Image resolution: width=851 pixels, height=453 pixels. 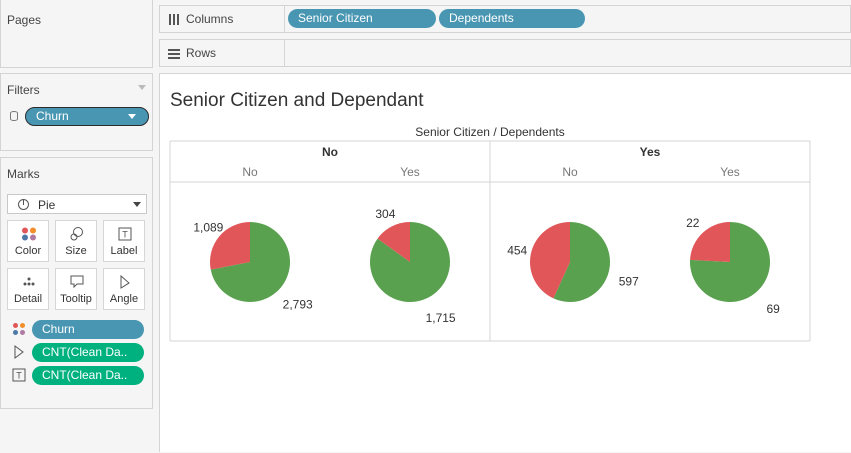 What do you see at coordinates (489, 132) in the screenshot?
I see `column-header-title: Senior Citizen / Dependents` at bounding box center [489, 132].